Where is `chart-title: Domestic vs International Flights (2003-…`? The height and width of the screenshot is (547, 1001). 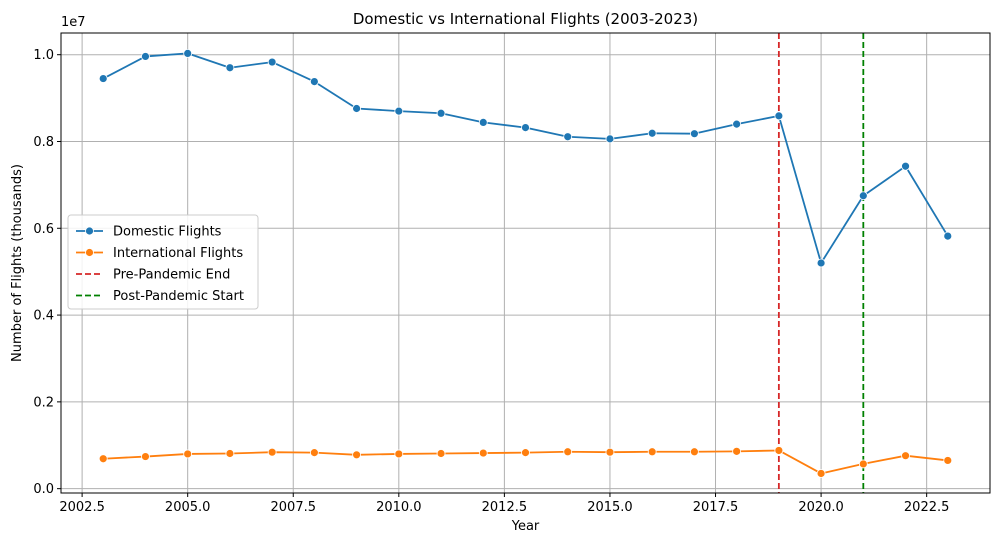
chart-title: Domestic vs International Flights (2003-… is located at coordinates (525, 19).